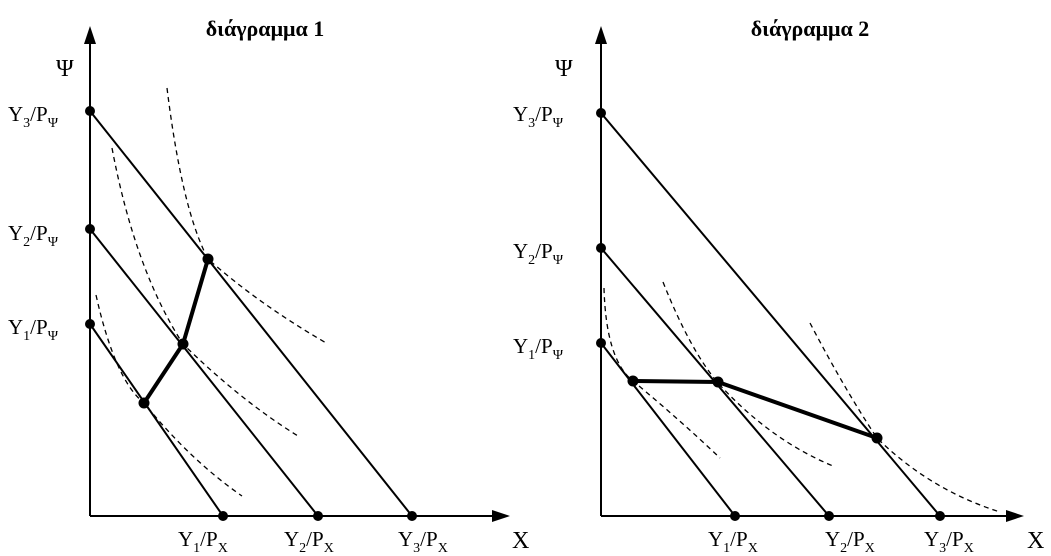 The height and width of the screenshot is (556, 1051). I want to click on diagram-2-x-intercept-label-3: Y3/PX, so click(949, 541).